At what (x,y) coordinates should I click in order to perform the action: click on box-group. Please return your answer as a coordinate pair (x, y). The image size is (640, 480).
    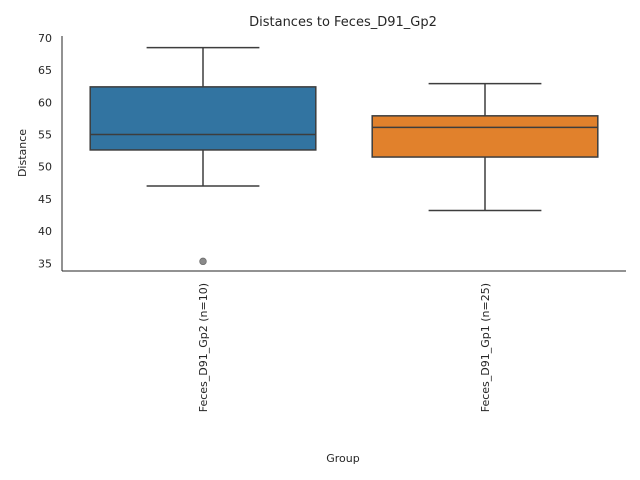
    Looking at the image, I should click on (485, 147).